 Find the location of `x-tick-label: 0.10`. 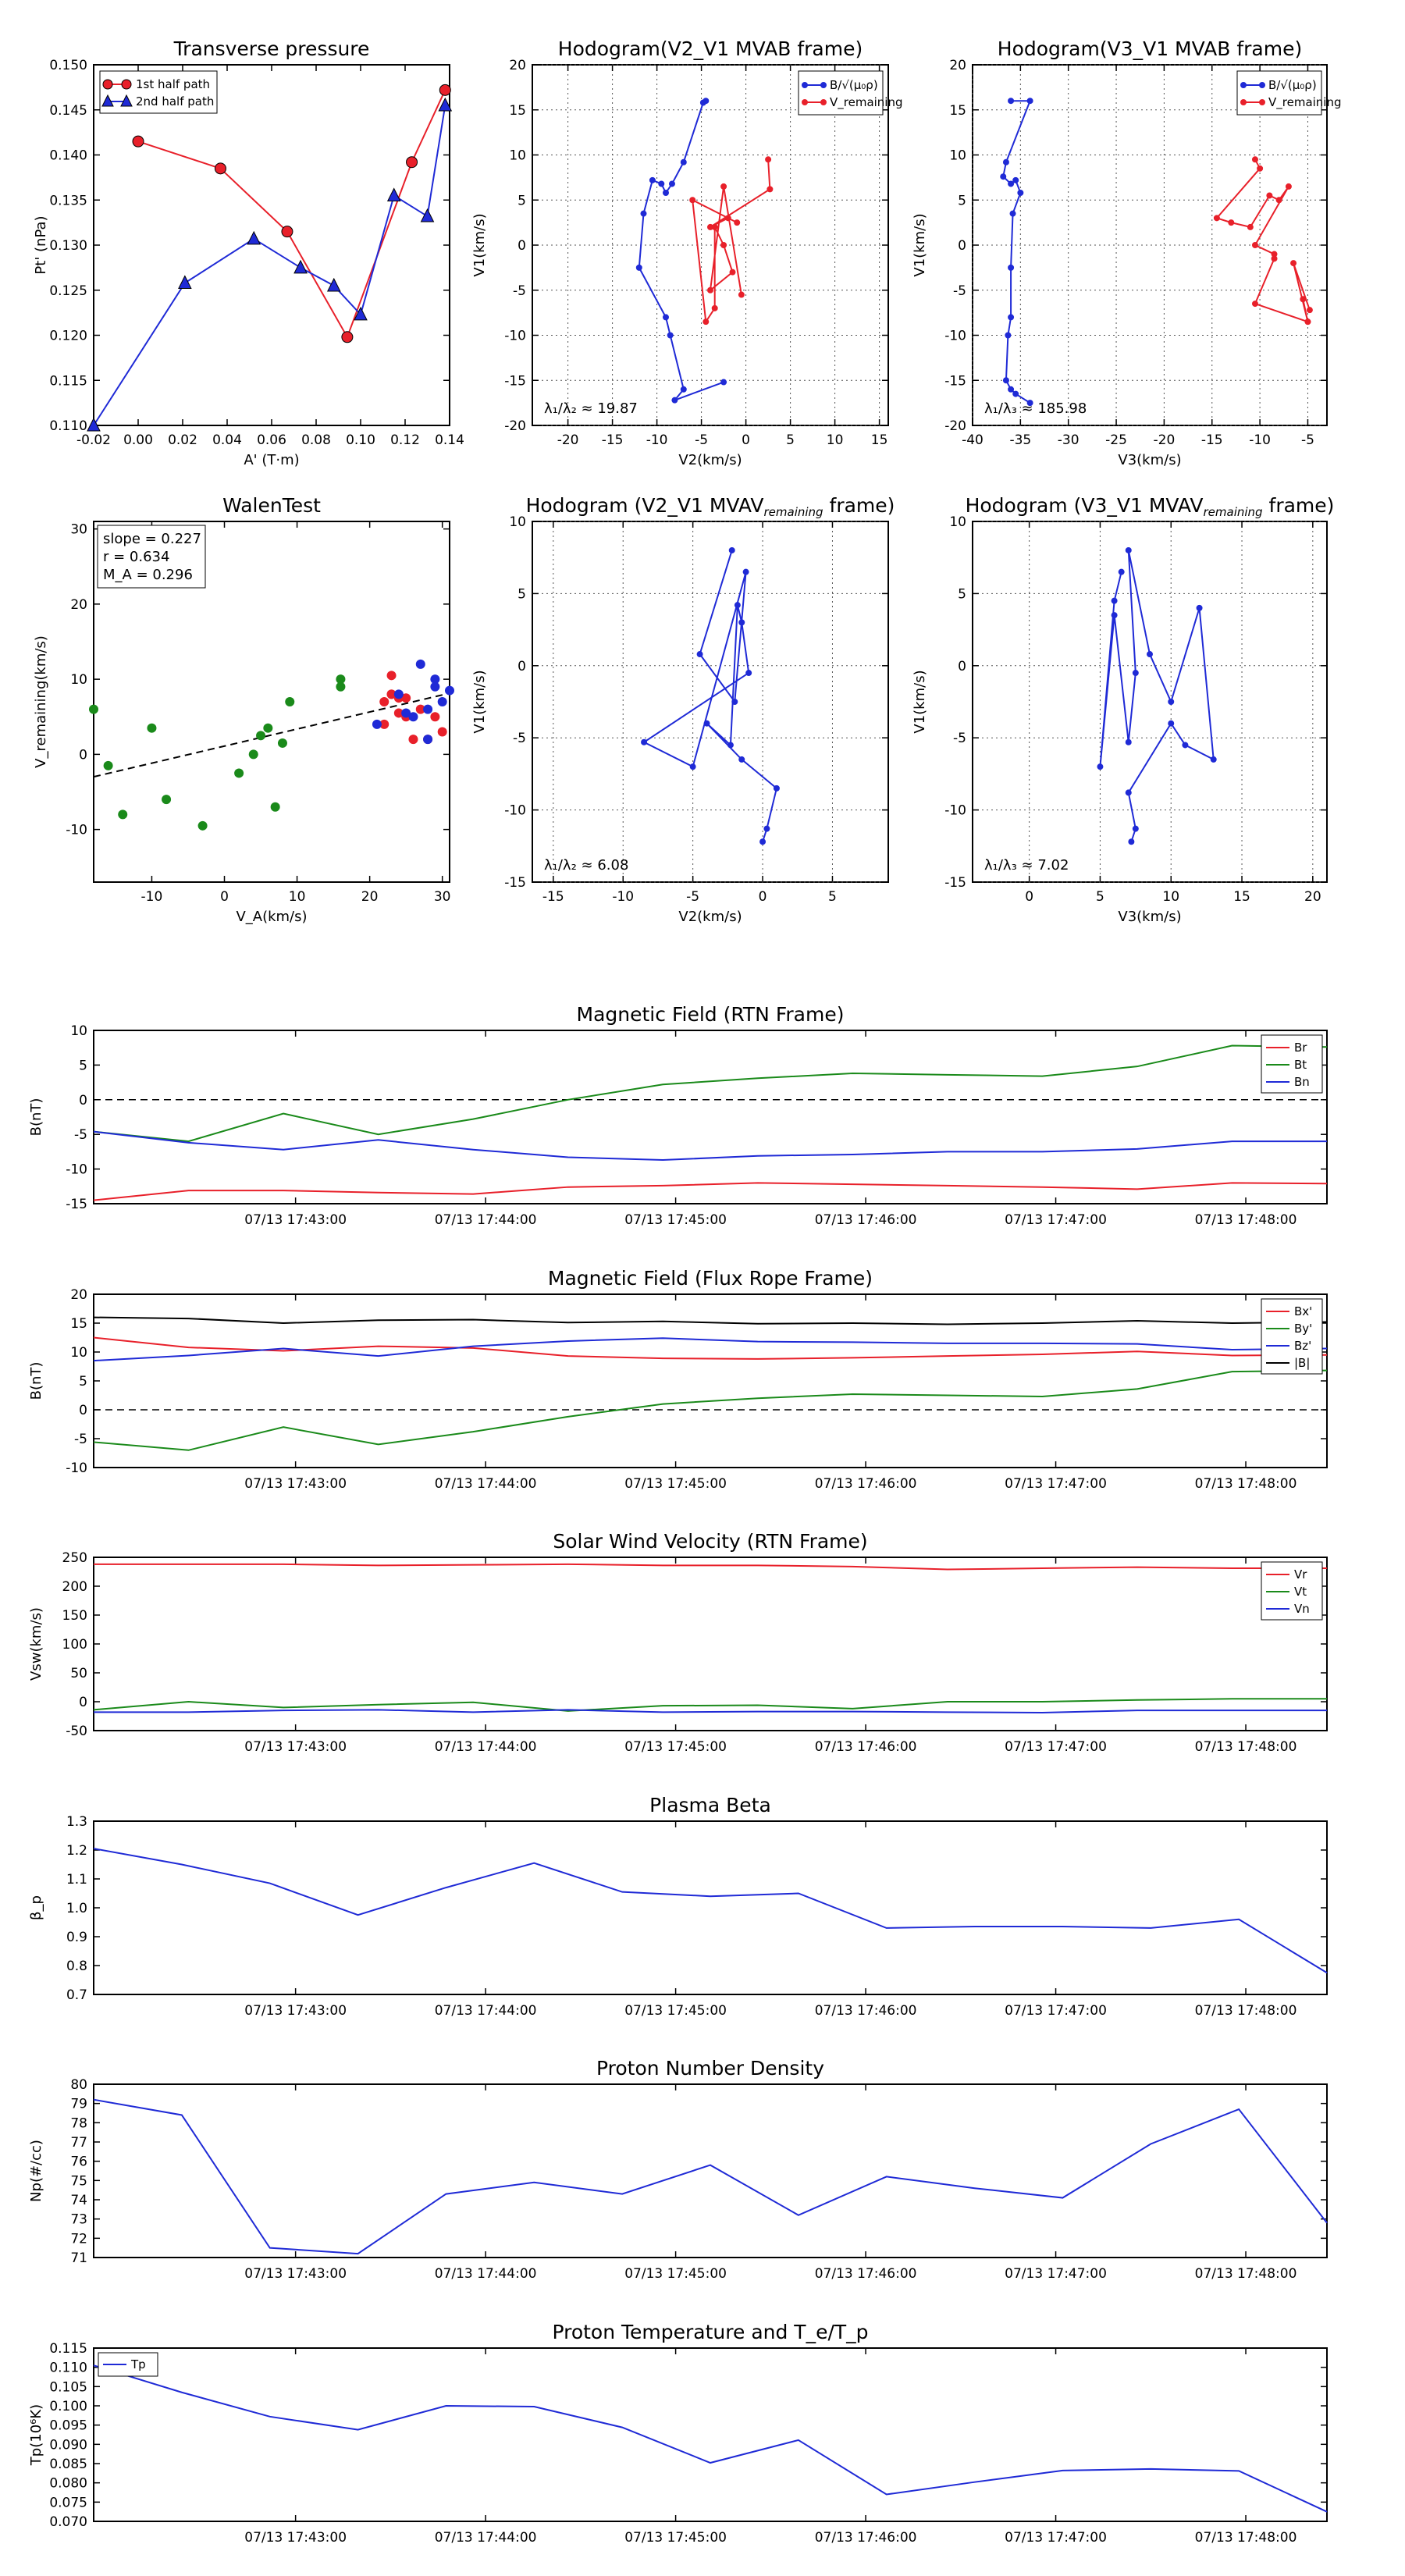

x-tick-label: 0.10 is located at coordinates (360, 440).